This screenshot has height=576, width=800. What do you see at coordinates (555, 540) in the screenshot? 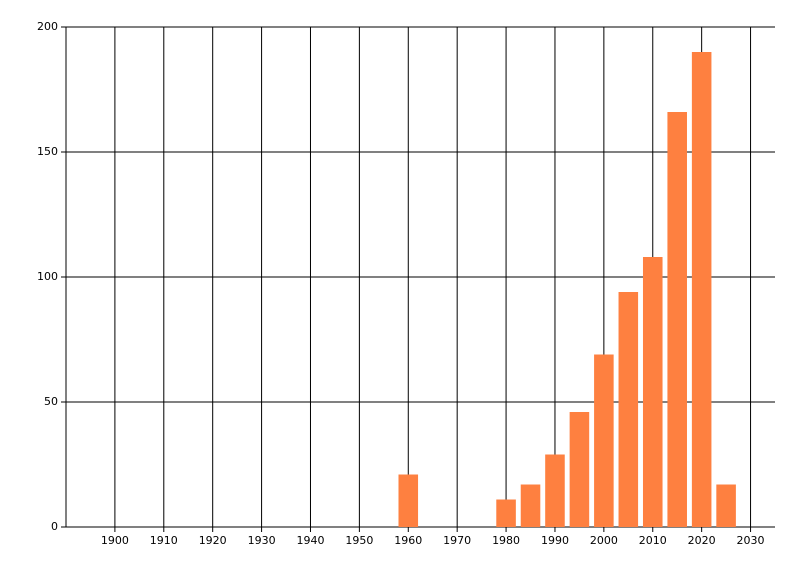
I see `x-tick-label: 1990` at bounding box center [555, 540].